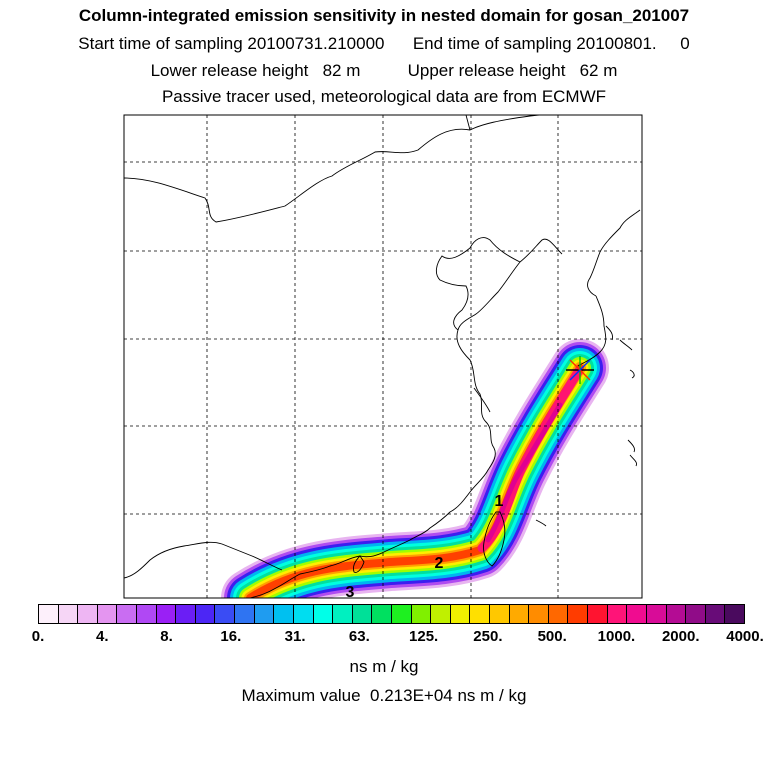 This screenshot has height=768, width=768. I want to click on colorbar-tick-label: 4., so click(102, 636).